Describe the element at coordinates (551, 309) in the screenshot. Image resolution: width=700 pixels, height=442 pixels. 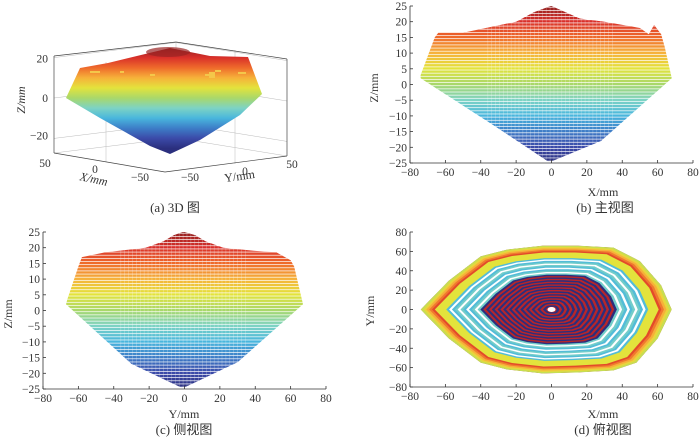
I see `center-point` at that location.